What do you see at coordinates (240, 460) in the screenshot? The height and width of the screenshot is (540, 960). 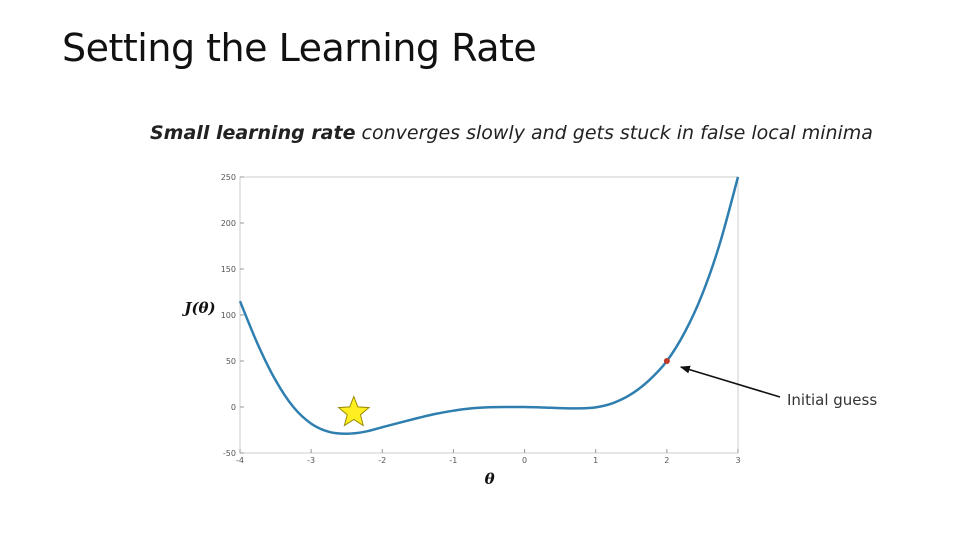 I see `x-tick-label: -4` at bounding box center [240, 460].